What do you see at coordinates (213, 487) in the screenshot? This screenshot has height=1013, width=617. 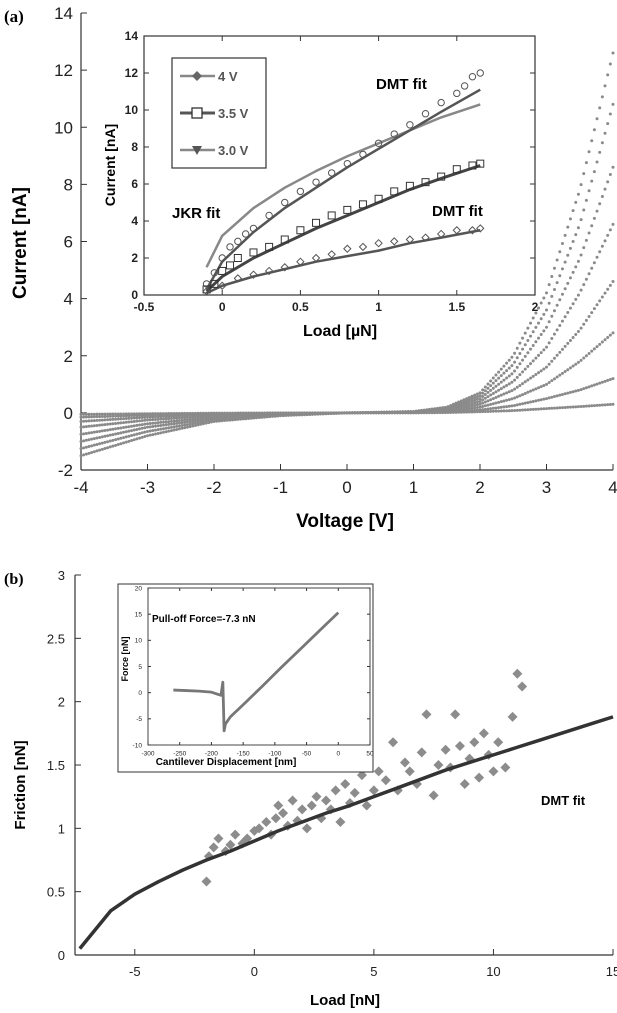 I see `x-tick-label: -2` at bounding box center [213, 487].